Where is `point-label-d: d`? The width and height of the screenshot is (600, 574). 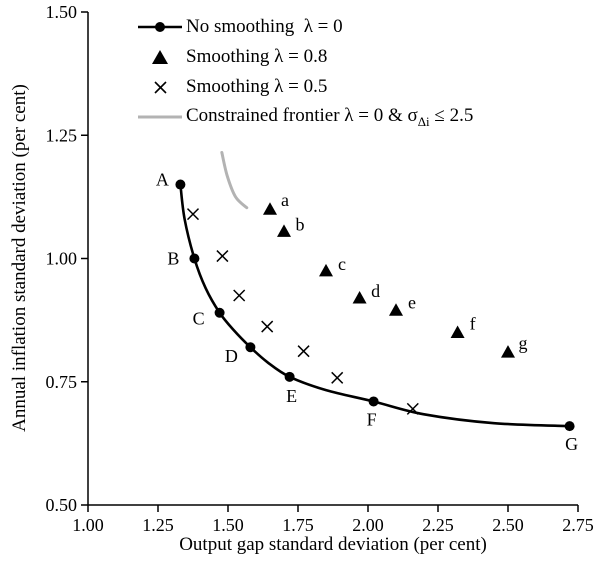
point-label-d: d is located at coordinates (375, 291).